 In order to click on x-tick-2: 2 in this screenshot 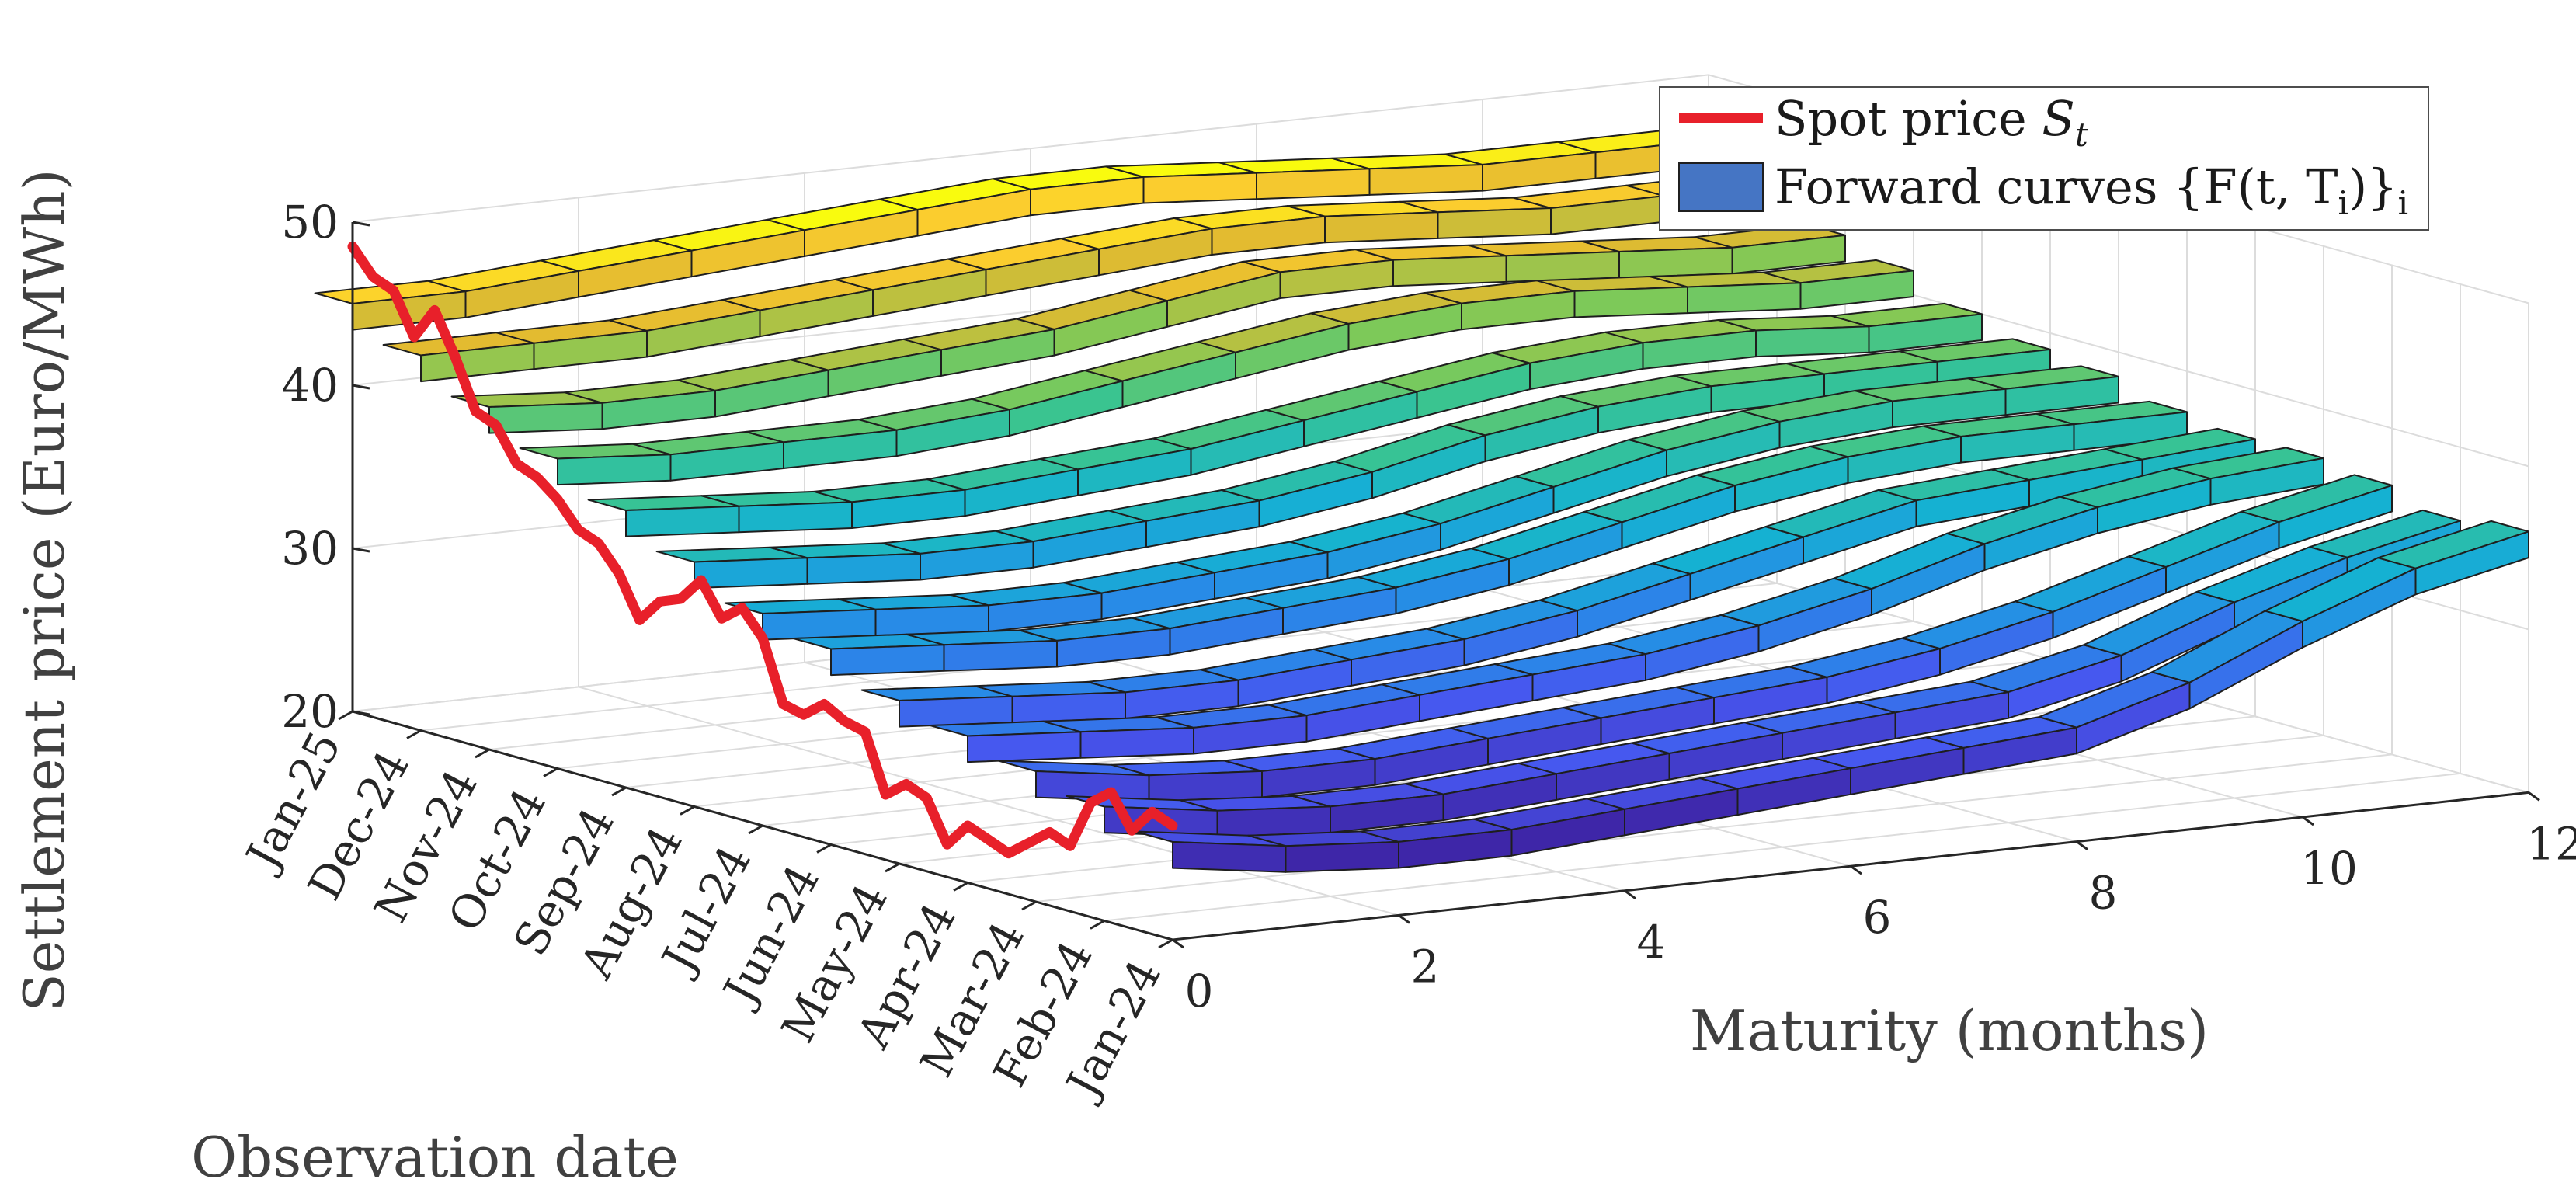, I will do `click(1425, 966)`.